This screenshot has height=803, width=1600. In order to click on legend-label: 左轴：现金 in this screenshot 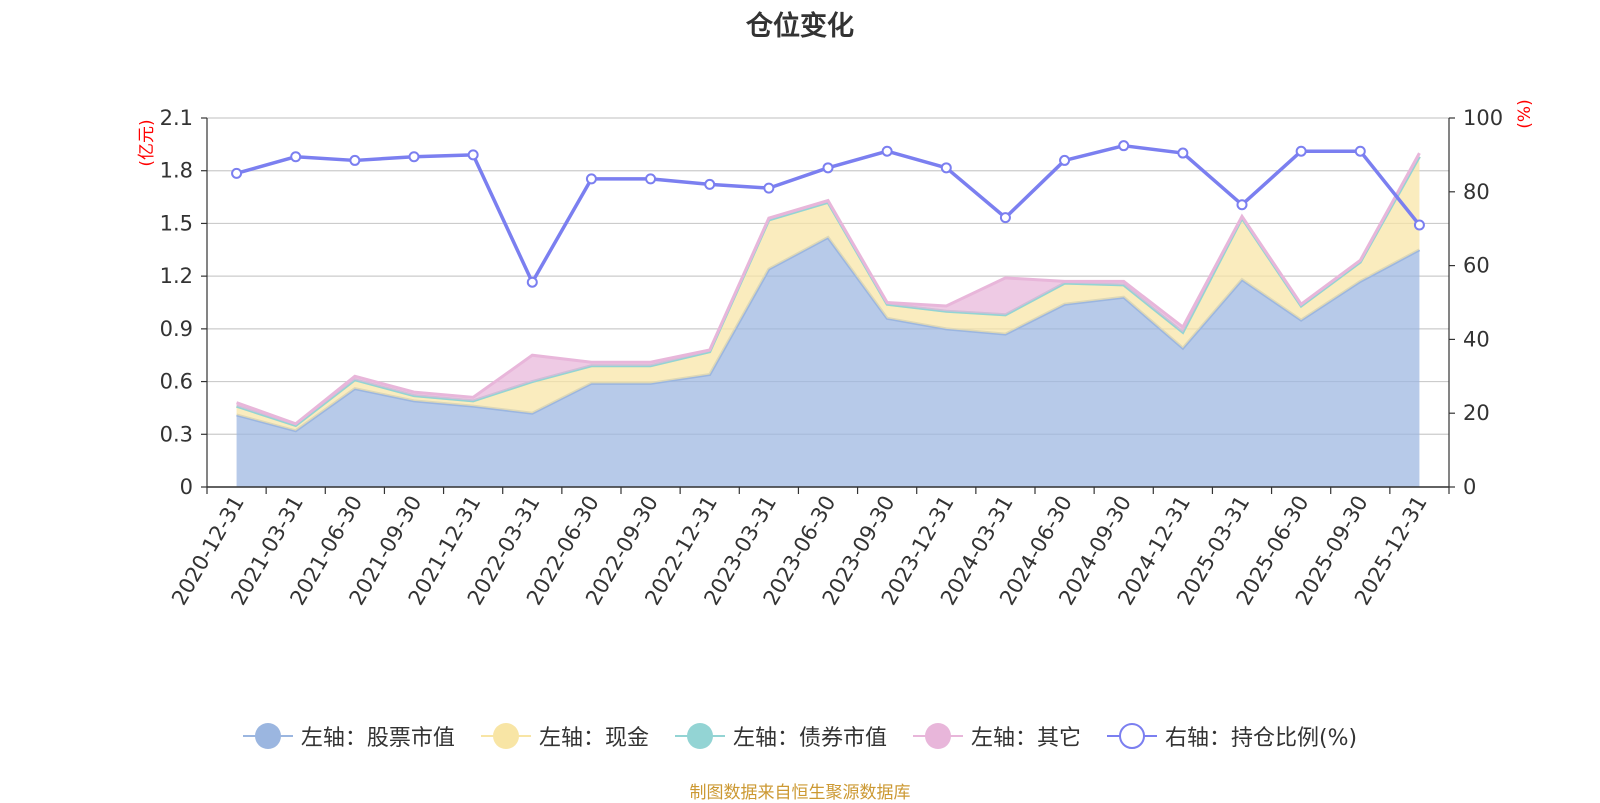, I will do `click(593, 738)`.